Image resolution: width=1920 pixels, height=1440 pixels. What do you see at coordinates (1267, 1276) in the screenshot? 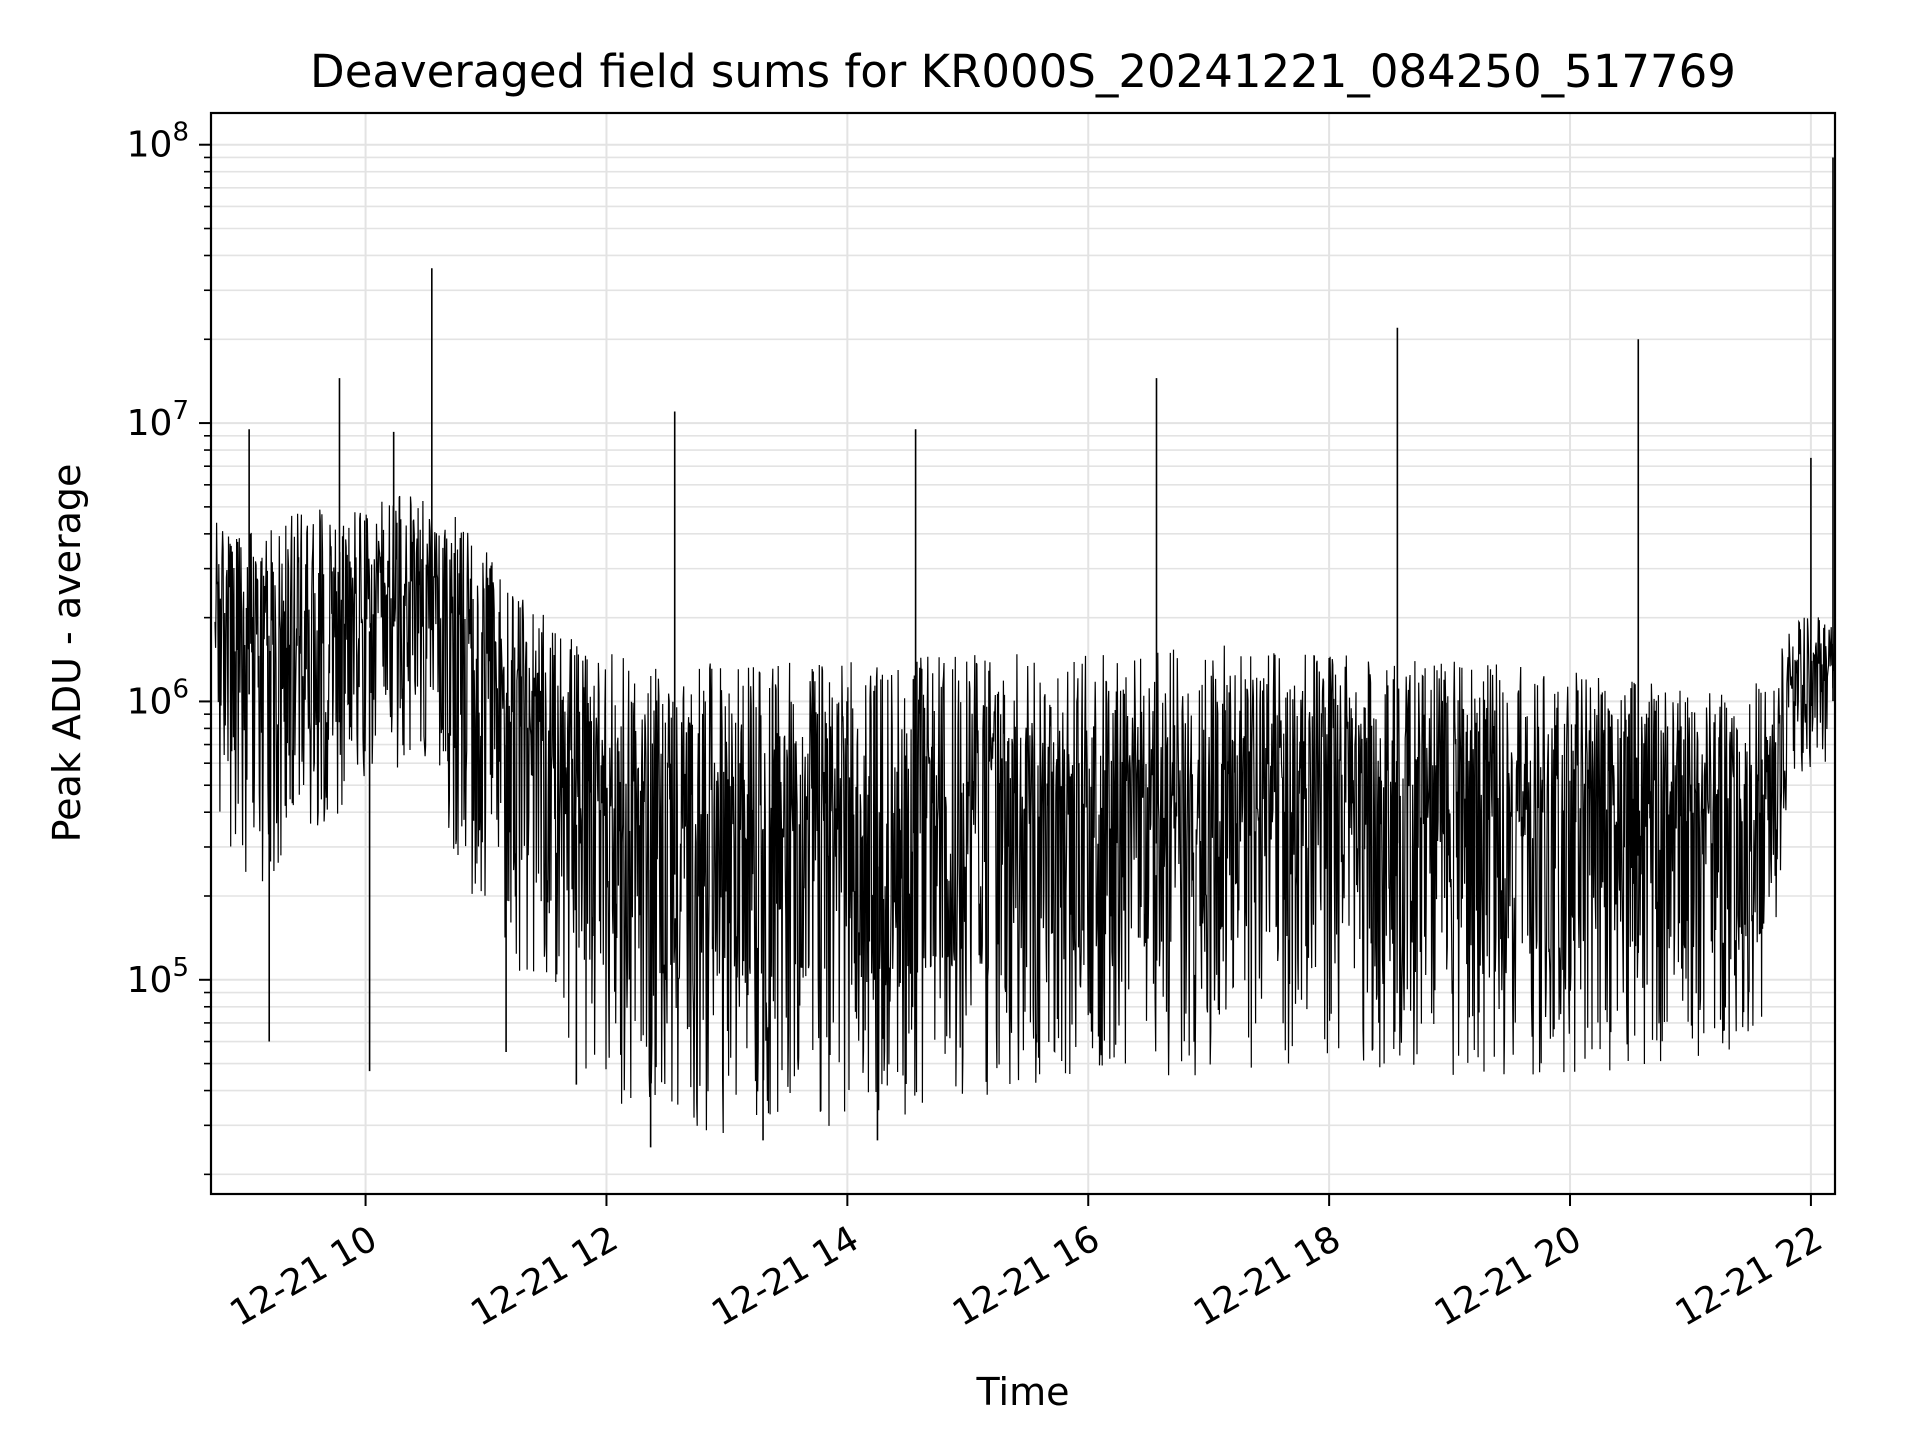
I see `x-tick-label: 12-21 18` at bounding box center [1267, 1276].